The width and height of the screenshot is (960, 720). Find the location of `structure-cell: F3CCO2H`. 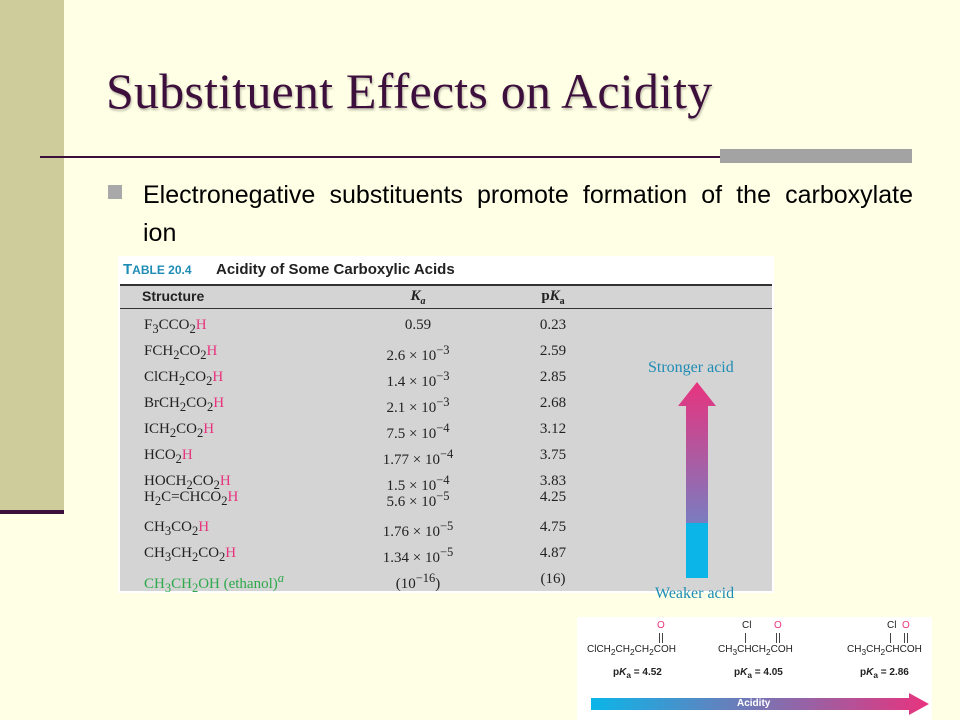

structure-cell: F3CCO2H is located at coordinates (175, 326).